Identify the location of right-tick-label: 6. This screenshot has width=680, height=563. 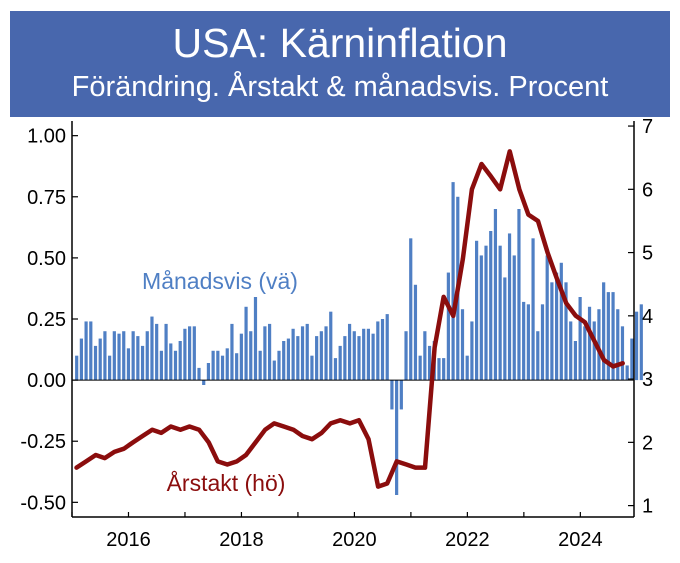
(647, 190).